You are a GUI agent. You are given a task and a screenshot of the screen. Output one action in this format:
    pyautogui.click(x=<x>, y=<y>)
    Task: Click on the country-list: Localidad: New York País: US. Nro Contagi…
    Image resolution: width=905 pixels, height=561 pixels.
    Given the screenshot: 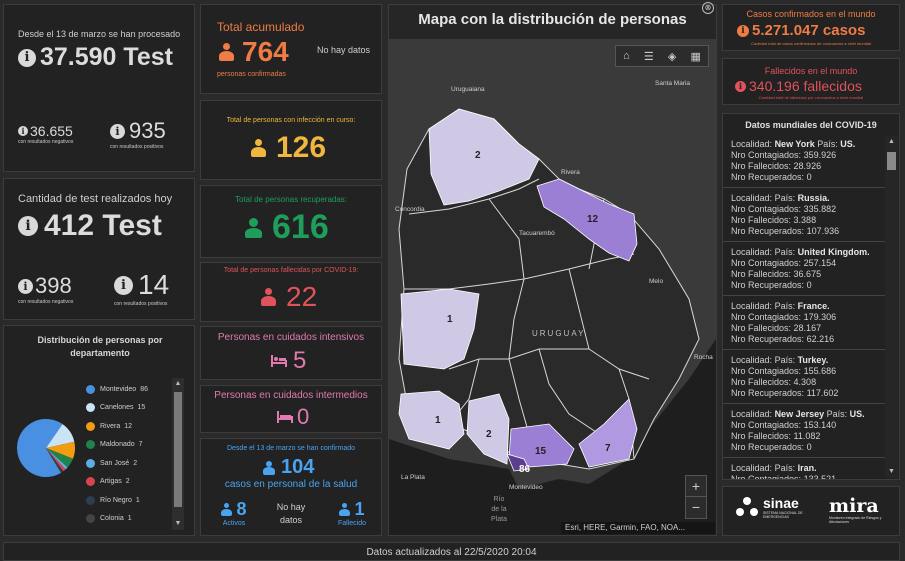 What is the action you would take?
    pyautogui.click(x=804, y=306)
    